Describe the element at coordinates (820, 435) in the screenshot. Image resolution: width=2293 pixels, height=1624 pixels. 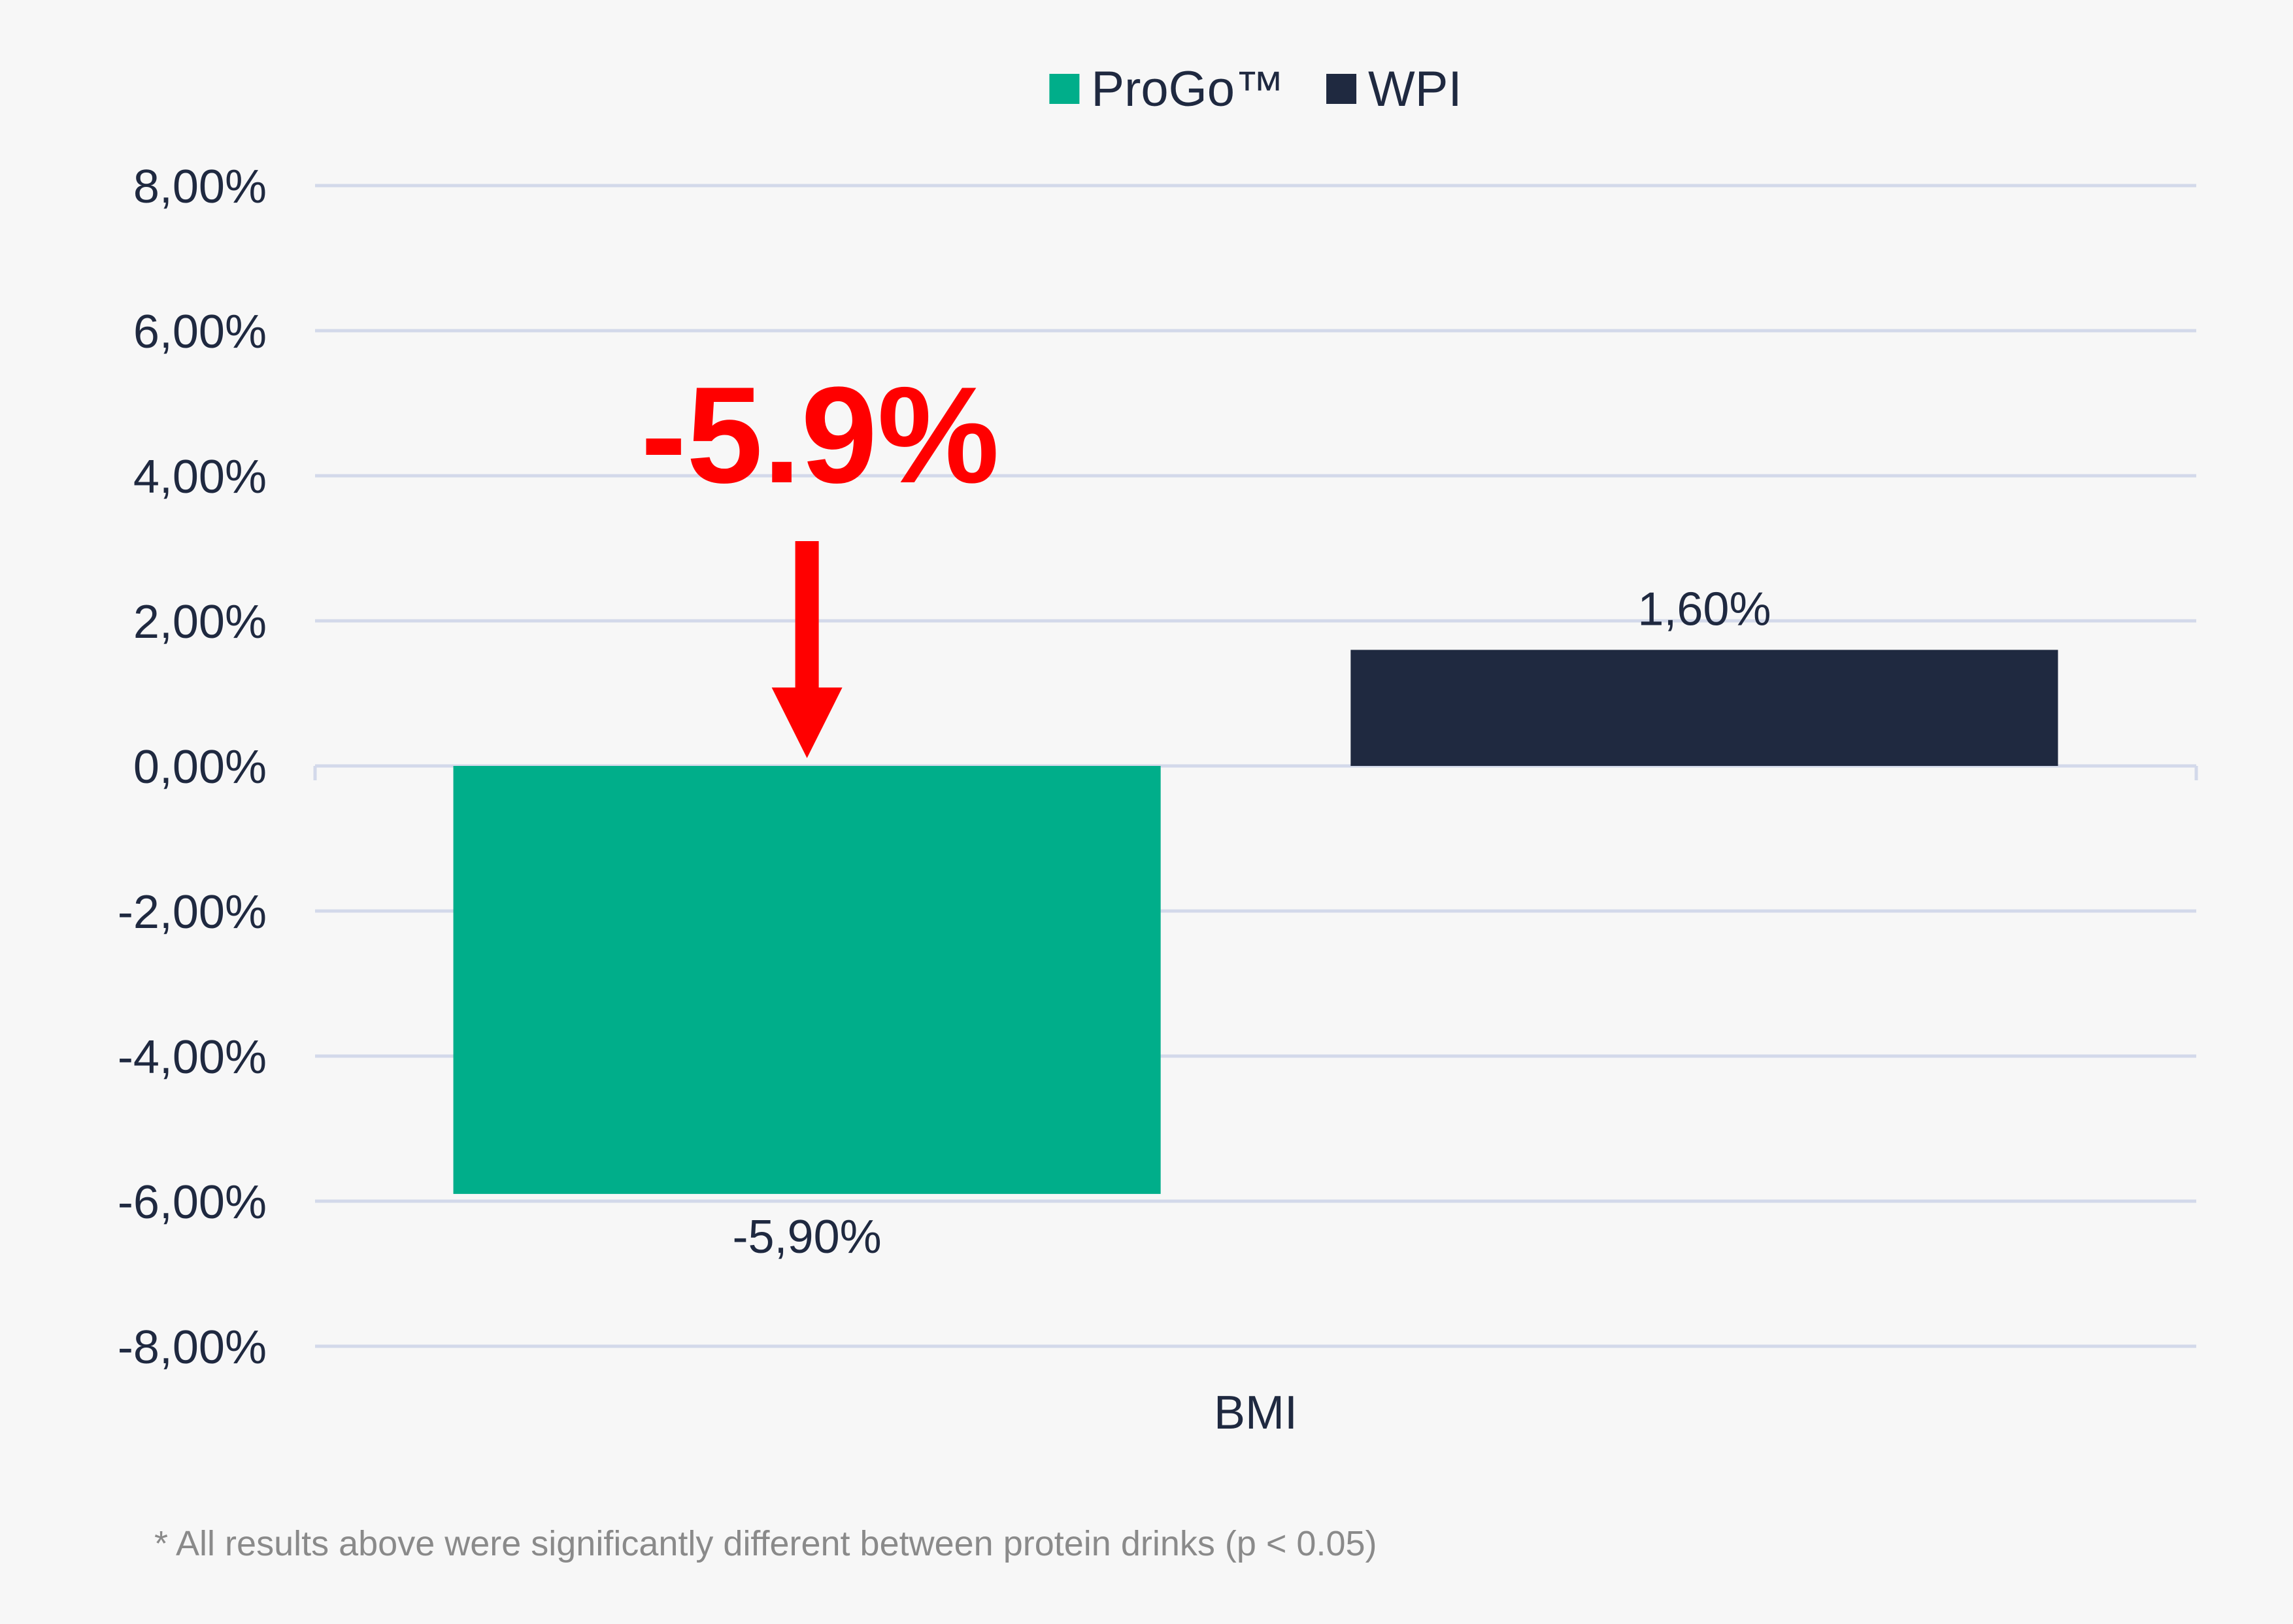
I see `annotation-text: -5.9%` at that location.